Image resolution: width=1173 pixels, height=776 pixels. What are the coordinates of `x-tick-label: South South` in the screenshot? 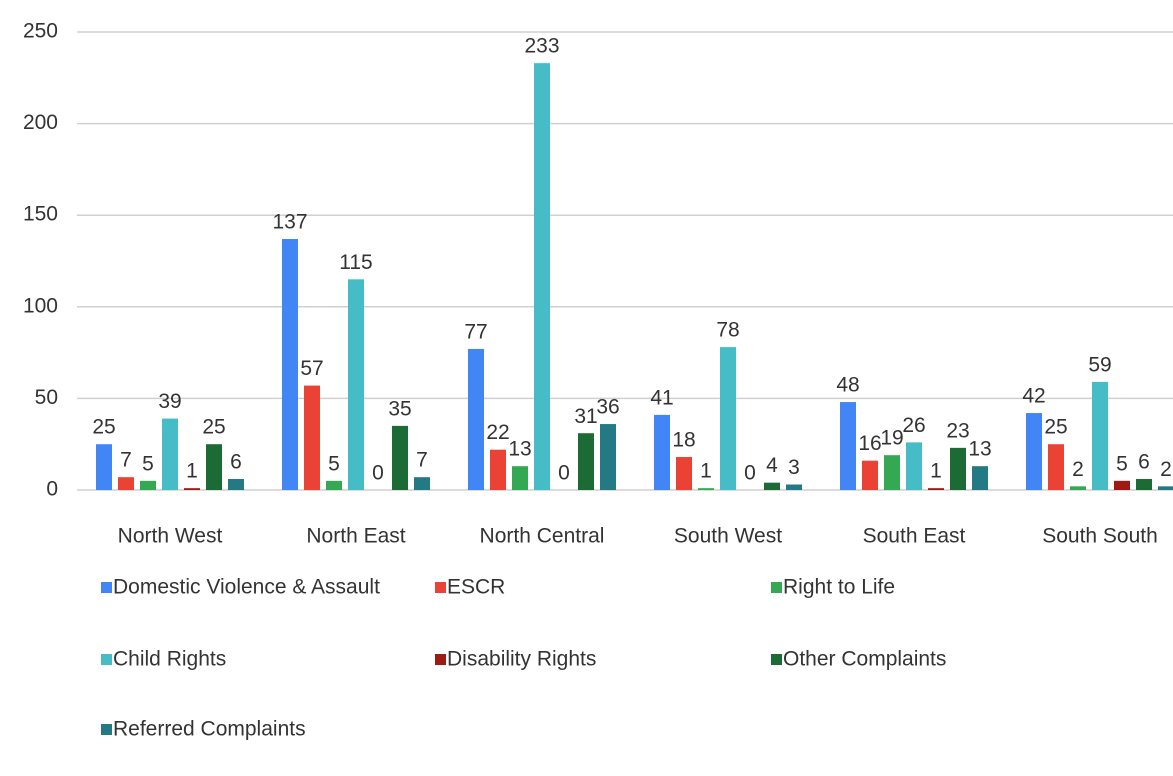 It's located at (1100, 536).